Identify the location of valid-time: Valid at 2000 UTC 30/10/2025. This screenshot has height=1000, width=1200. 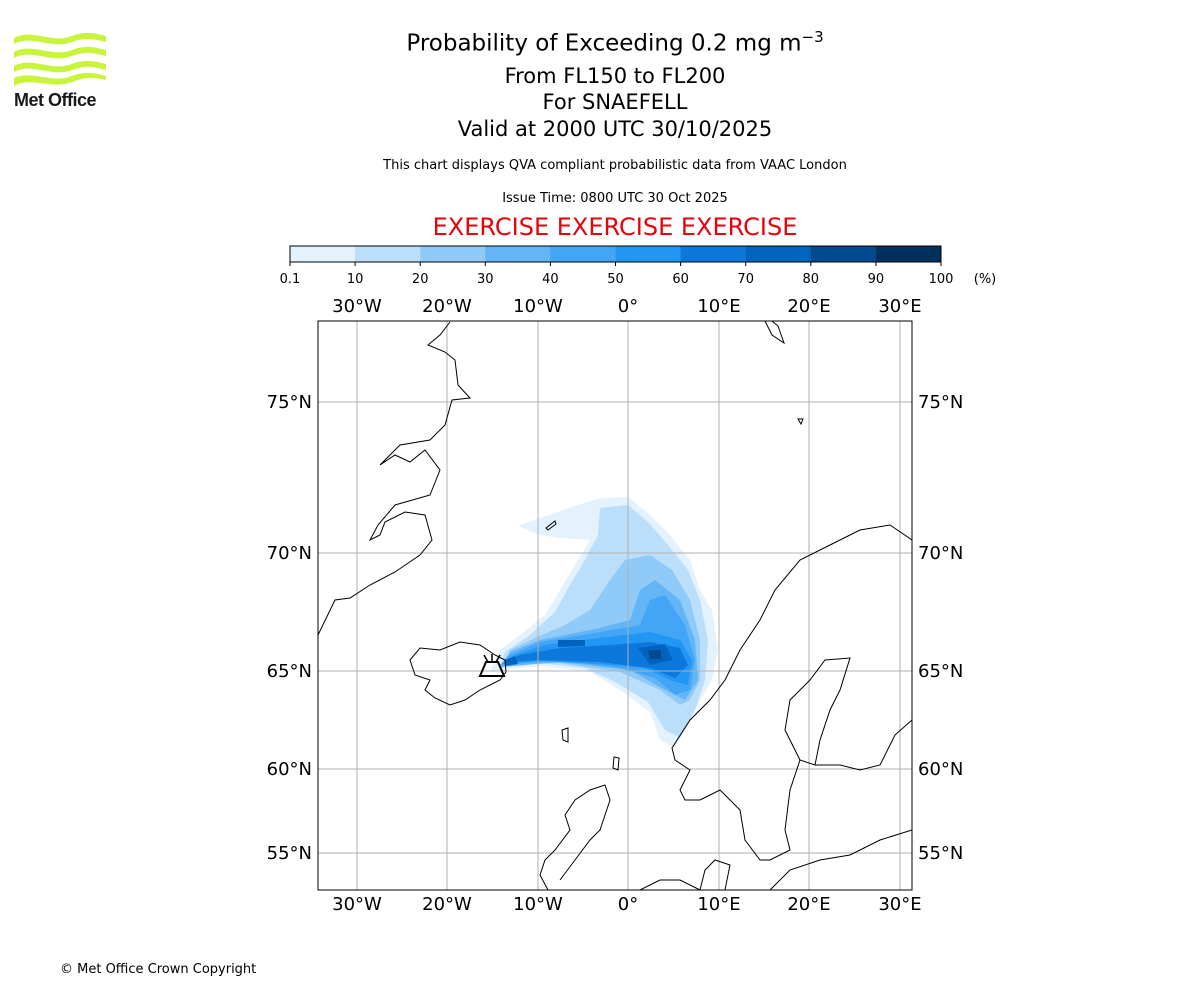
(615, 129).